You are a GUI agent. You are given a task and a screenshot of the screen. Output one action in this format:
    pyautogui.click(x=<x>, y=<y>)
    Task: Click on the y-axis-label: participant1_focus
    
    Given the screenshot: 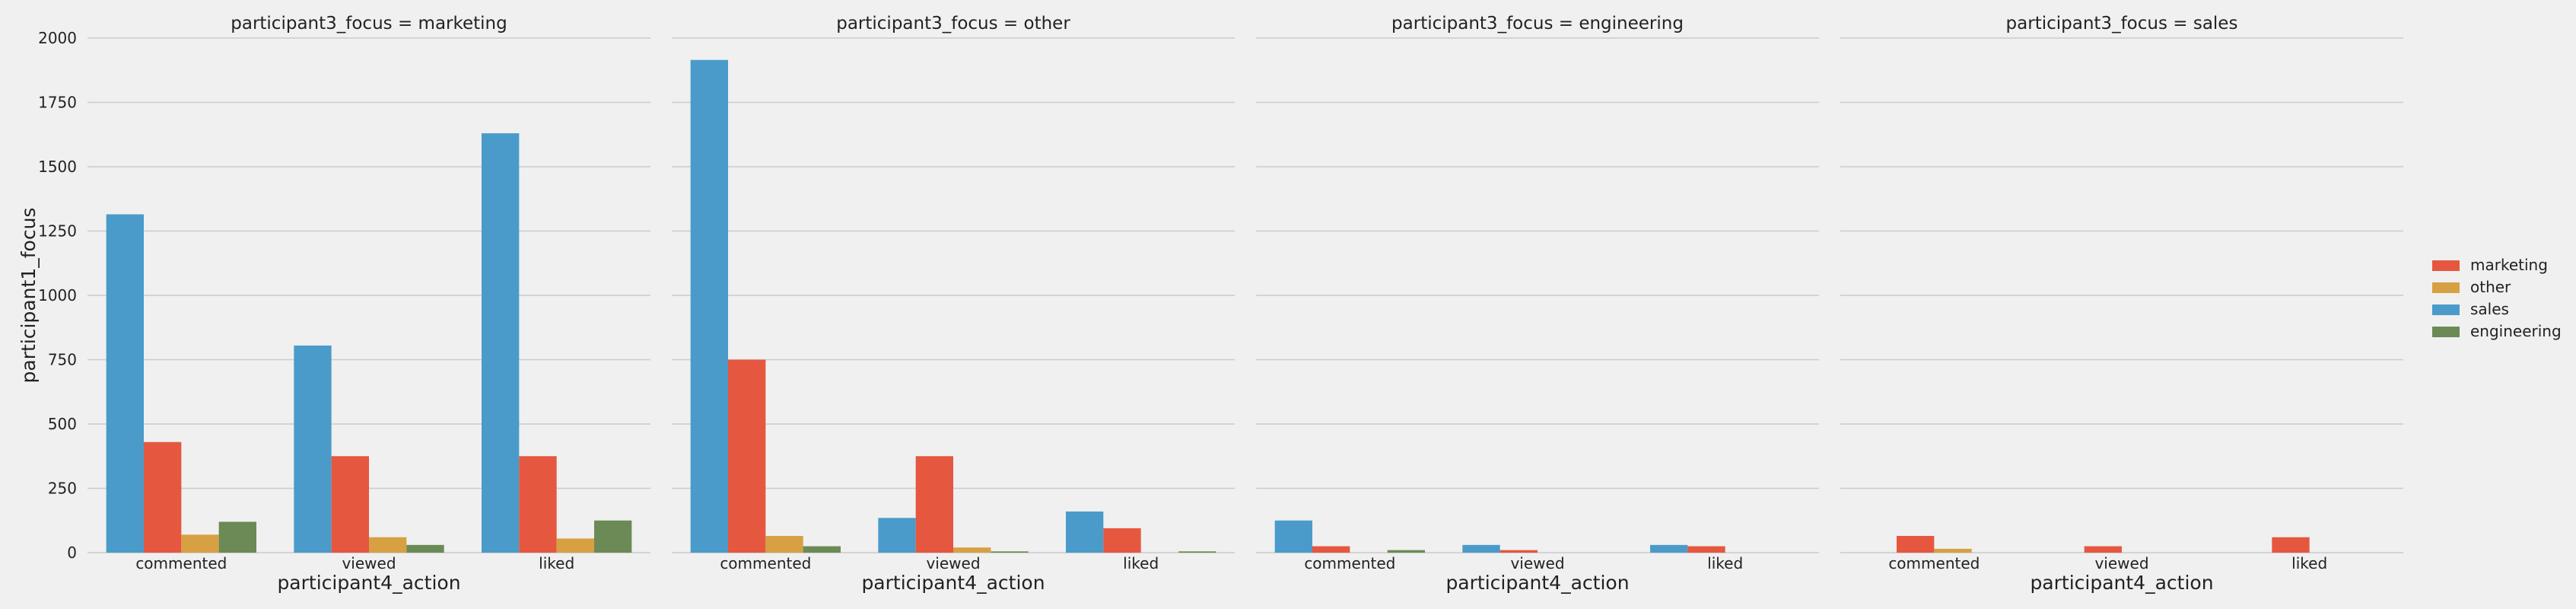 What is the action you would take?
    pyautogui.click(x=29, y=296)
    